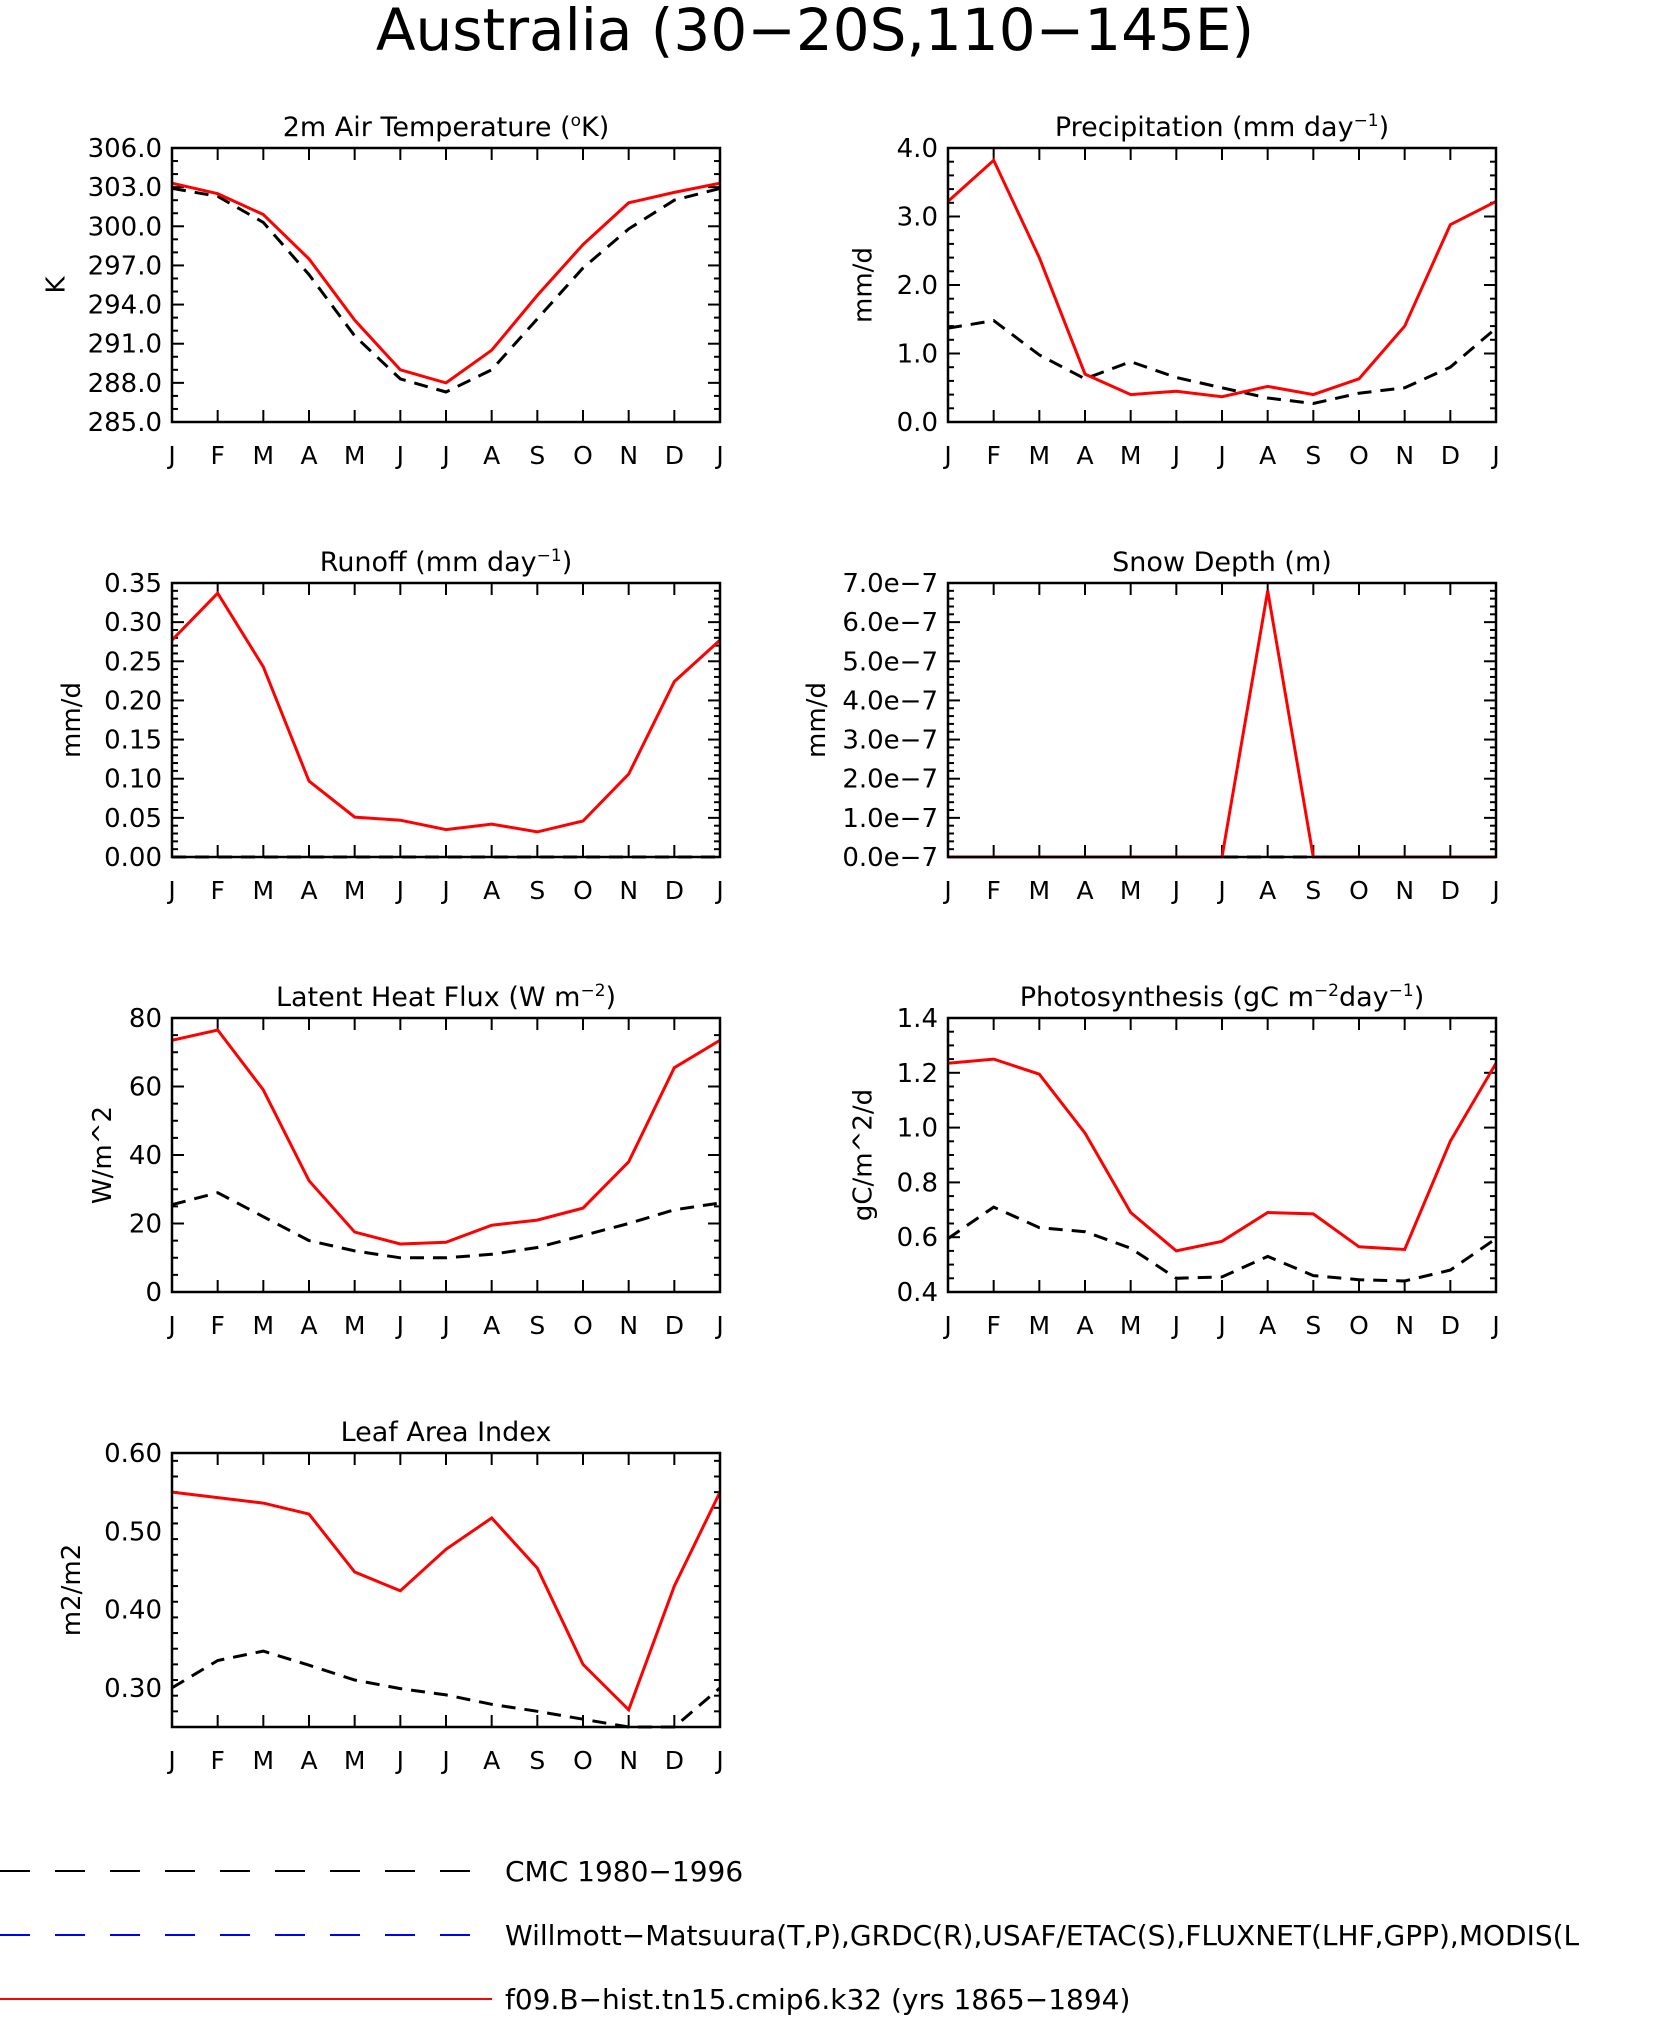  What do you see at coordinates (890, 819) in the screenshot?
I see `y-tick-label: 1.0e−7` at bounding box center [890, 819].